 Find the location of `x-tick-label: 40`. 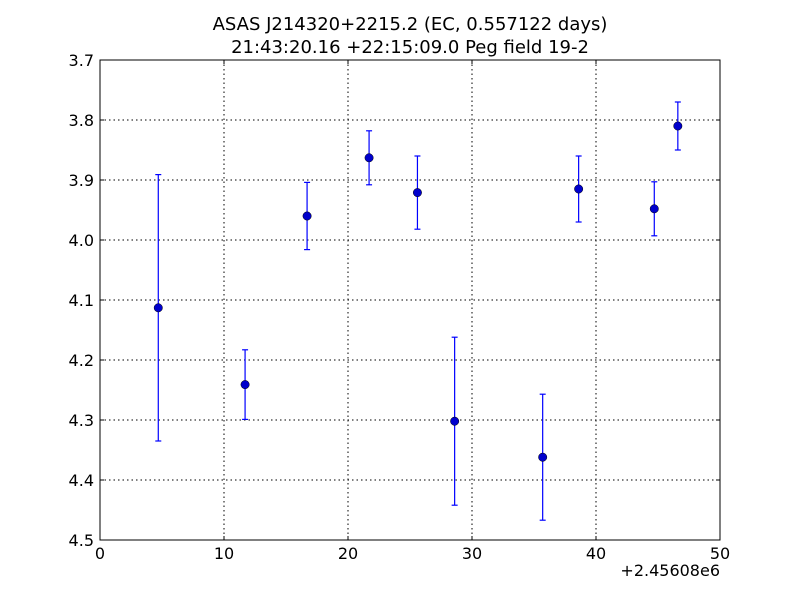

x-tick-label: 40 is located at coordinates (596, 553).